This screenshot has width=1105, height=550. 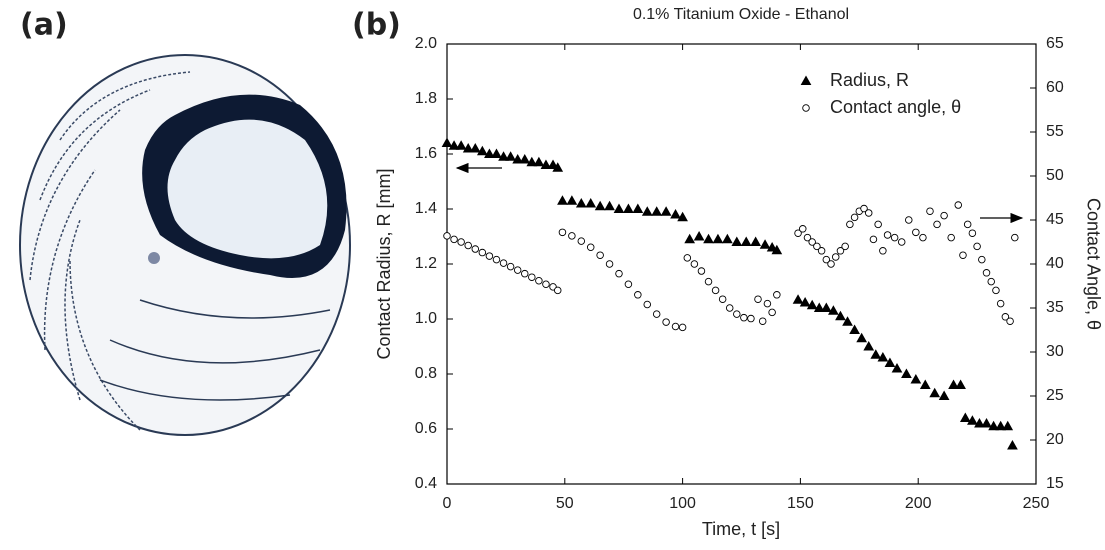 What do you see at coordinates (1093, 264) in the screenshot?
I see `y2-axis-label: Contact Angle, θ` at bounding box center [1093, 264].